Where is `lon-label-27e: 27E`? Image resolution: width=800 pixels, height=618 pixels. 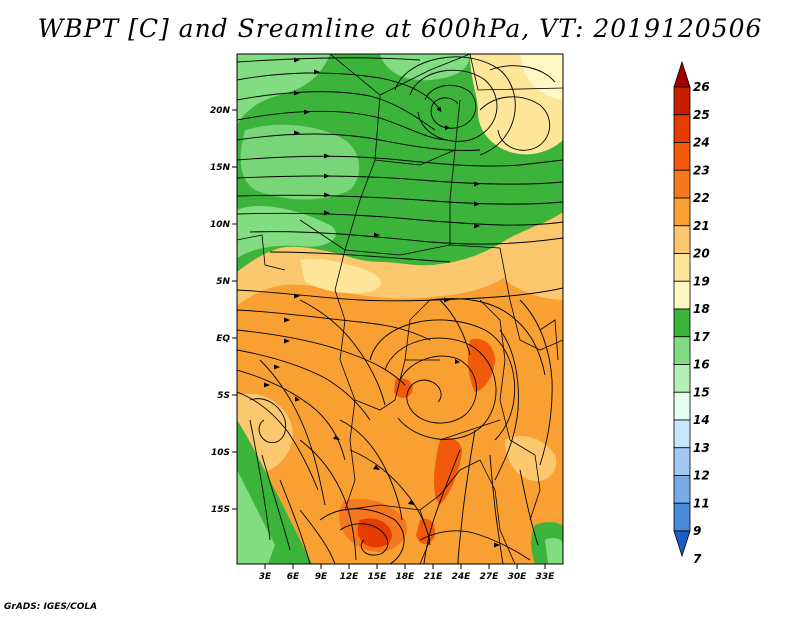 lon-label-27e: 27E is located at coordinates (490, 577).